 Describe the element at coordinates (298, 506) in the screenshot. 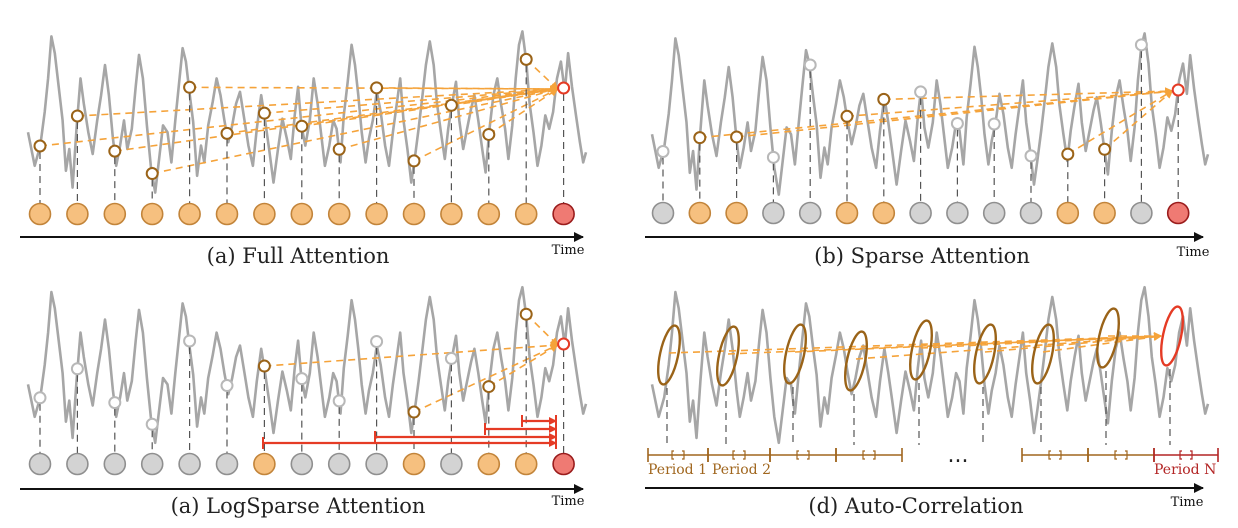

I see `caption-logsparse-attention: (a) LogSparse Attention` at that location.